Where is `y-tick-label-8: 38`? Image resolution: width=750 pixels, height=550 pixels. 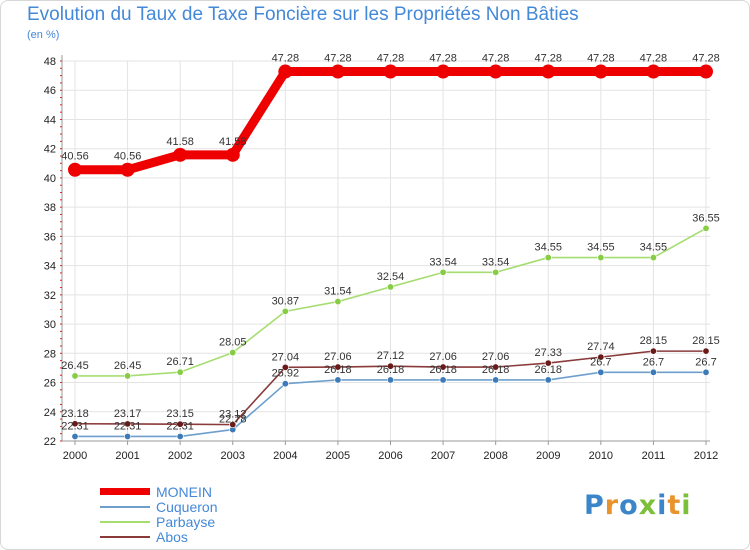
y-tick-label-8: 38 is located at coordinates (50, 208).